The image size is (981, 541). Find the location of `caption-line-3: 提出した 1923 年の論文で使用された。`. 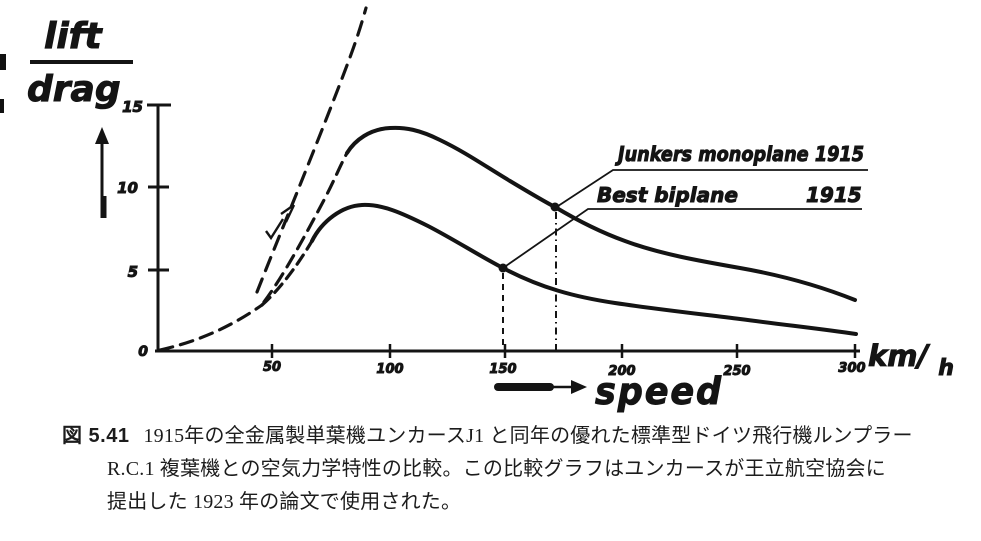

caption-line-3: 提出した 1923 年の論文で使用された。 is located at coordinates (284, 502).